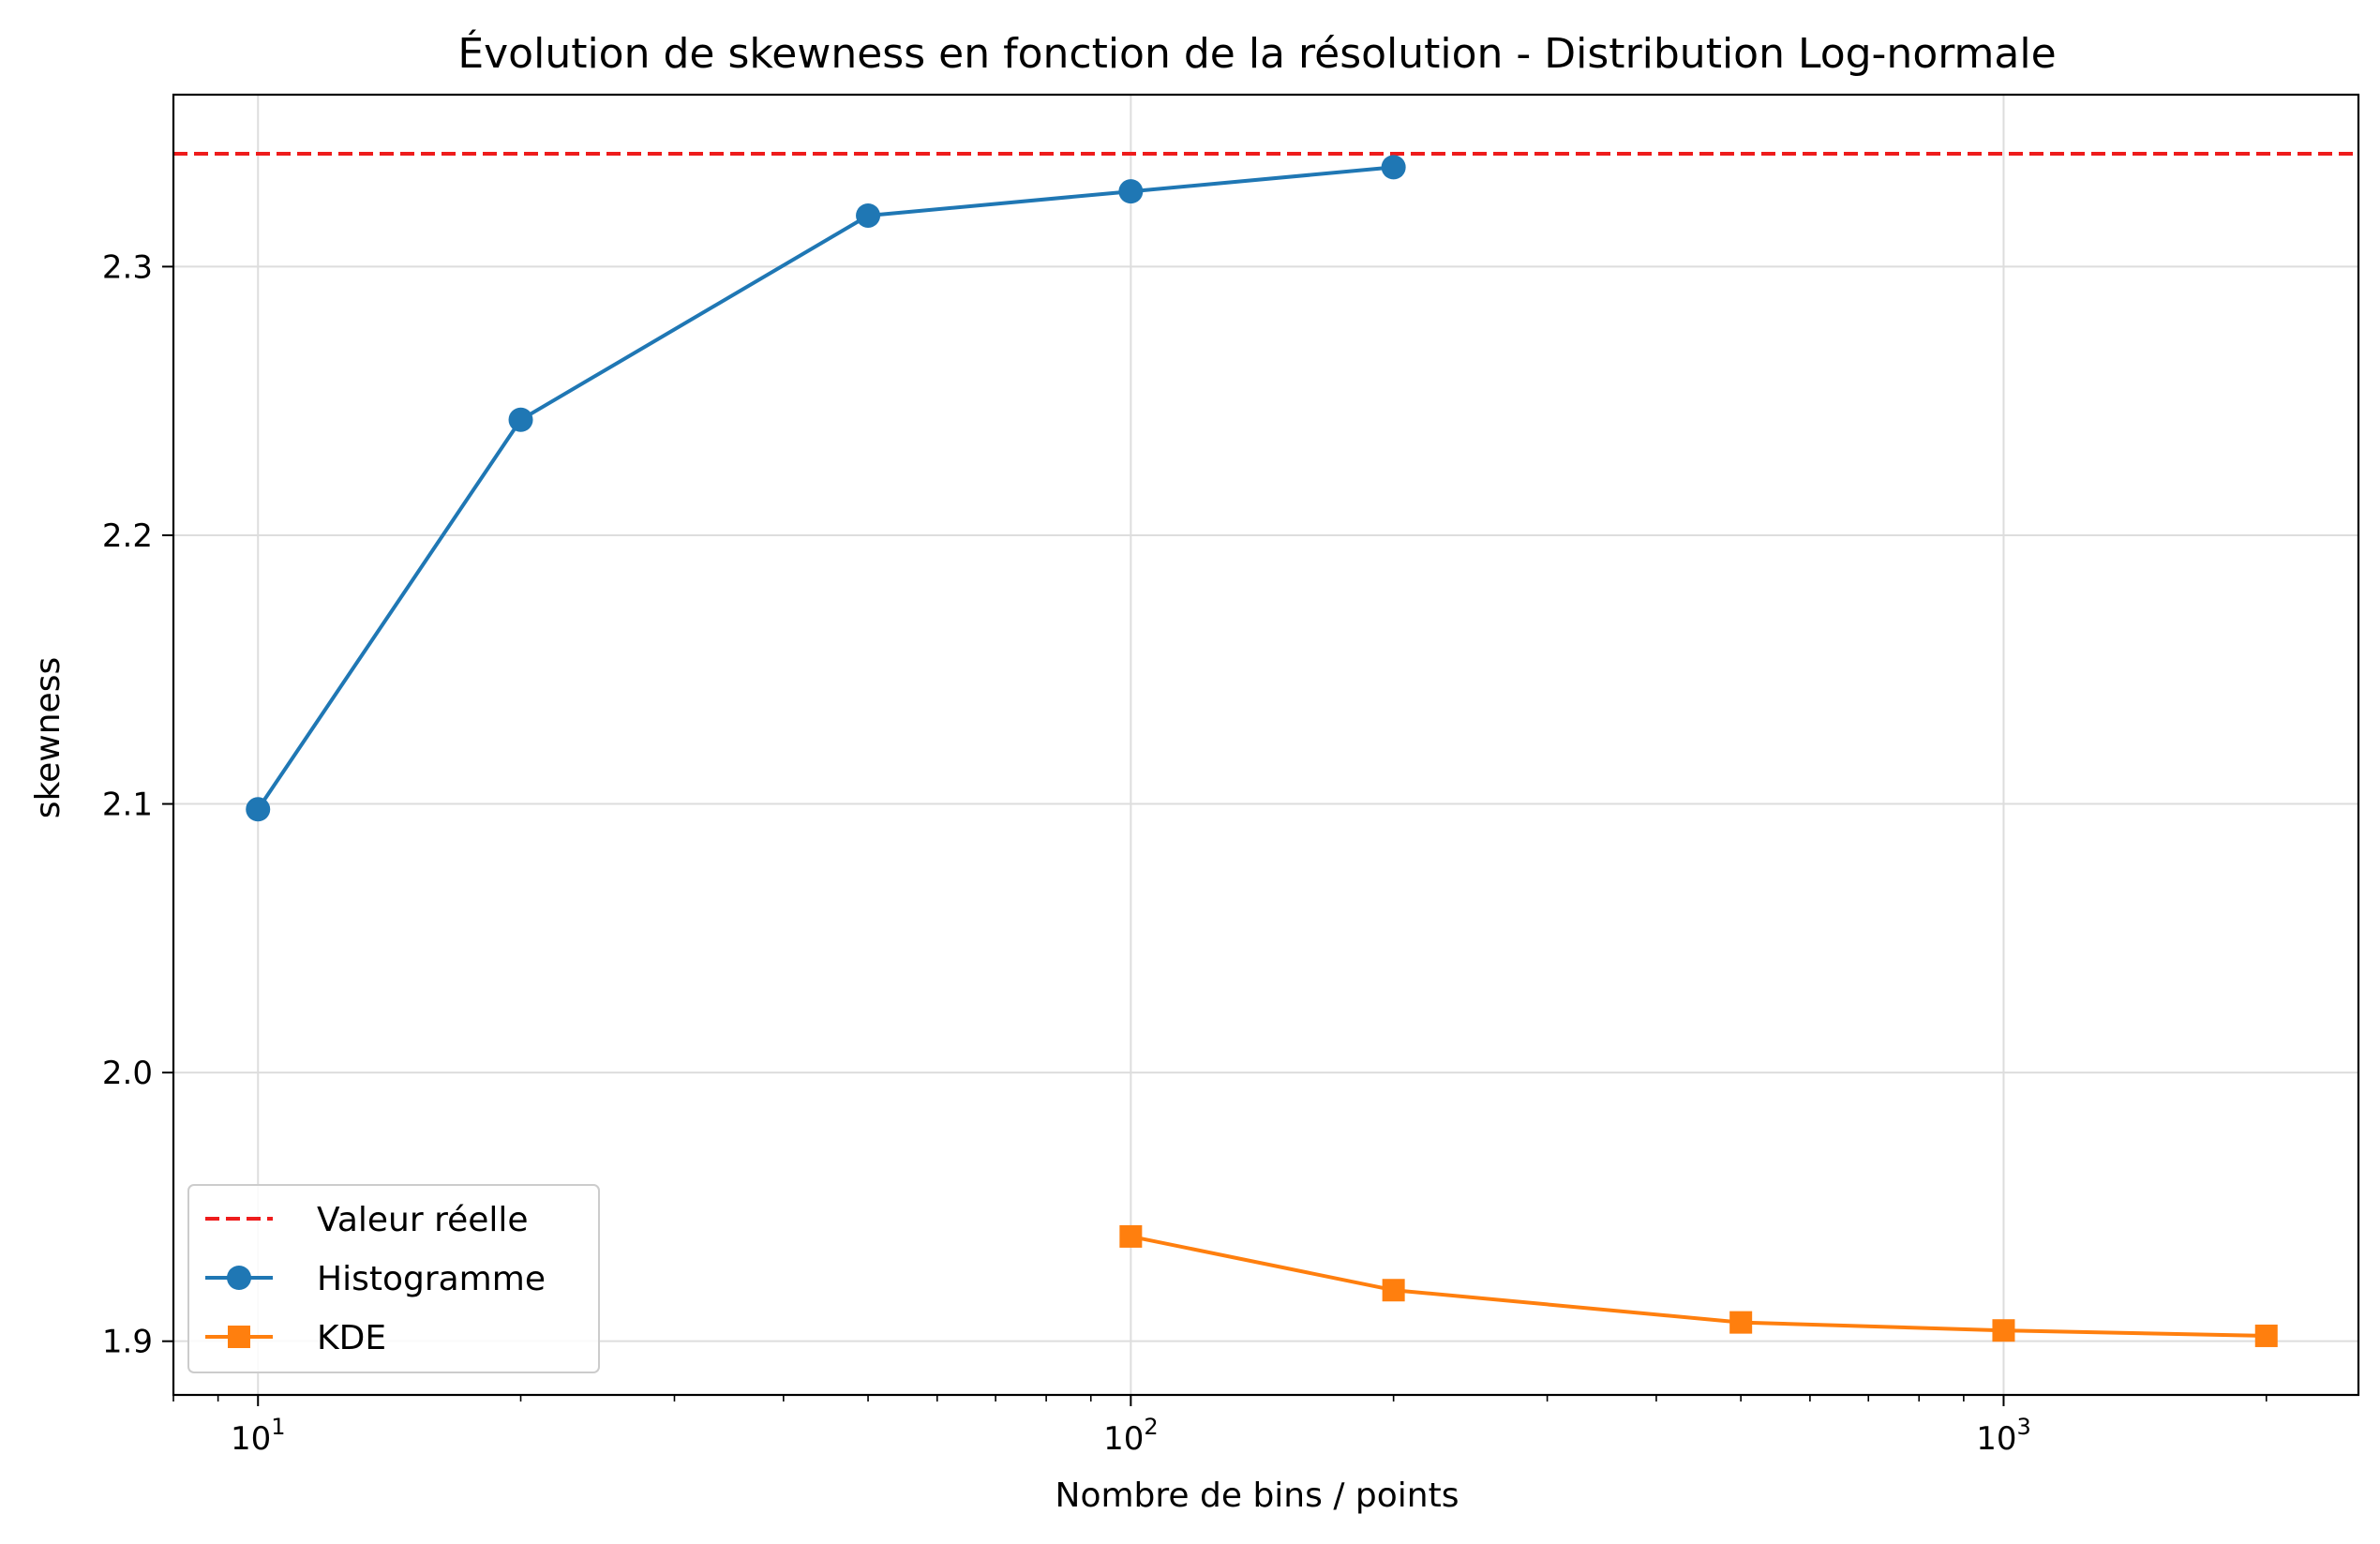  I want to click on y-tick-label: 2.0, so click(127, 1073).